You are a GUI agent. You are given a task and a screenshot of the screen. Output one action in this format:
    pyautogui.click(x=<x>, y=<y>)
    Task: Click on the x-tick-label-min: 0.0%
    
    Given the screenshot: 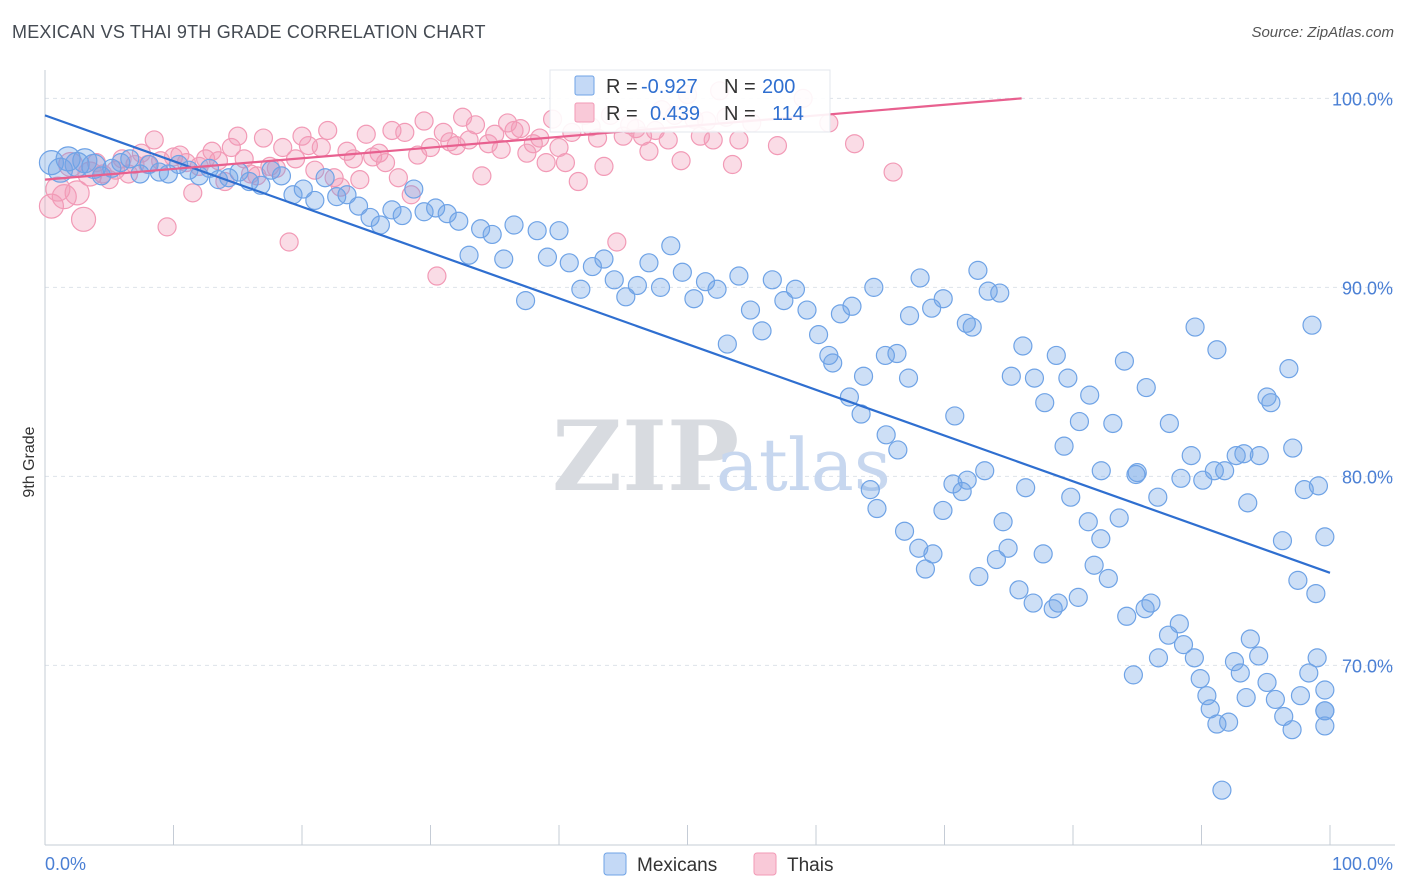 What is the action you would take?
    pyautogui.click(x=65, y=864)
    